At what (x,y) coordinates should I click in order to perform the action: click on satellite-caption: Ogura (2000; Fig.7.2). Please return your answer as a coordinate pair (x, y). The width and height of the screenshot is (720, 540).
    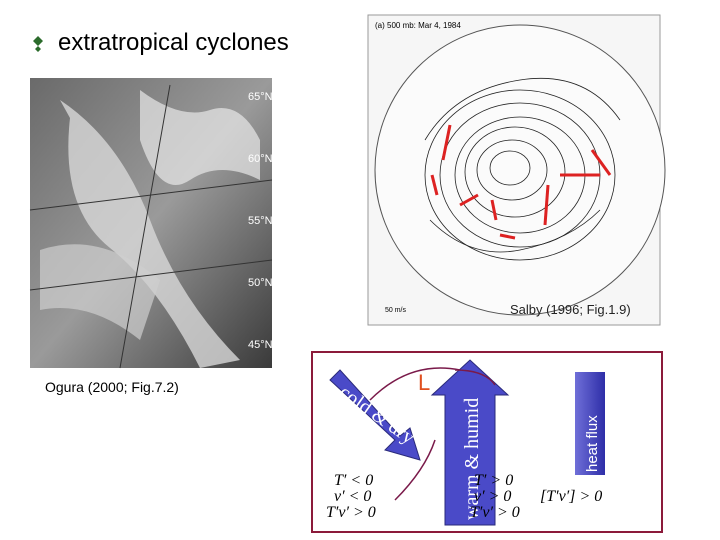
    Looking at the image, I should click on (112, 387).